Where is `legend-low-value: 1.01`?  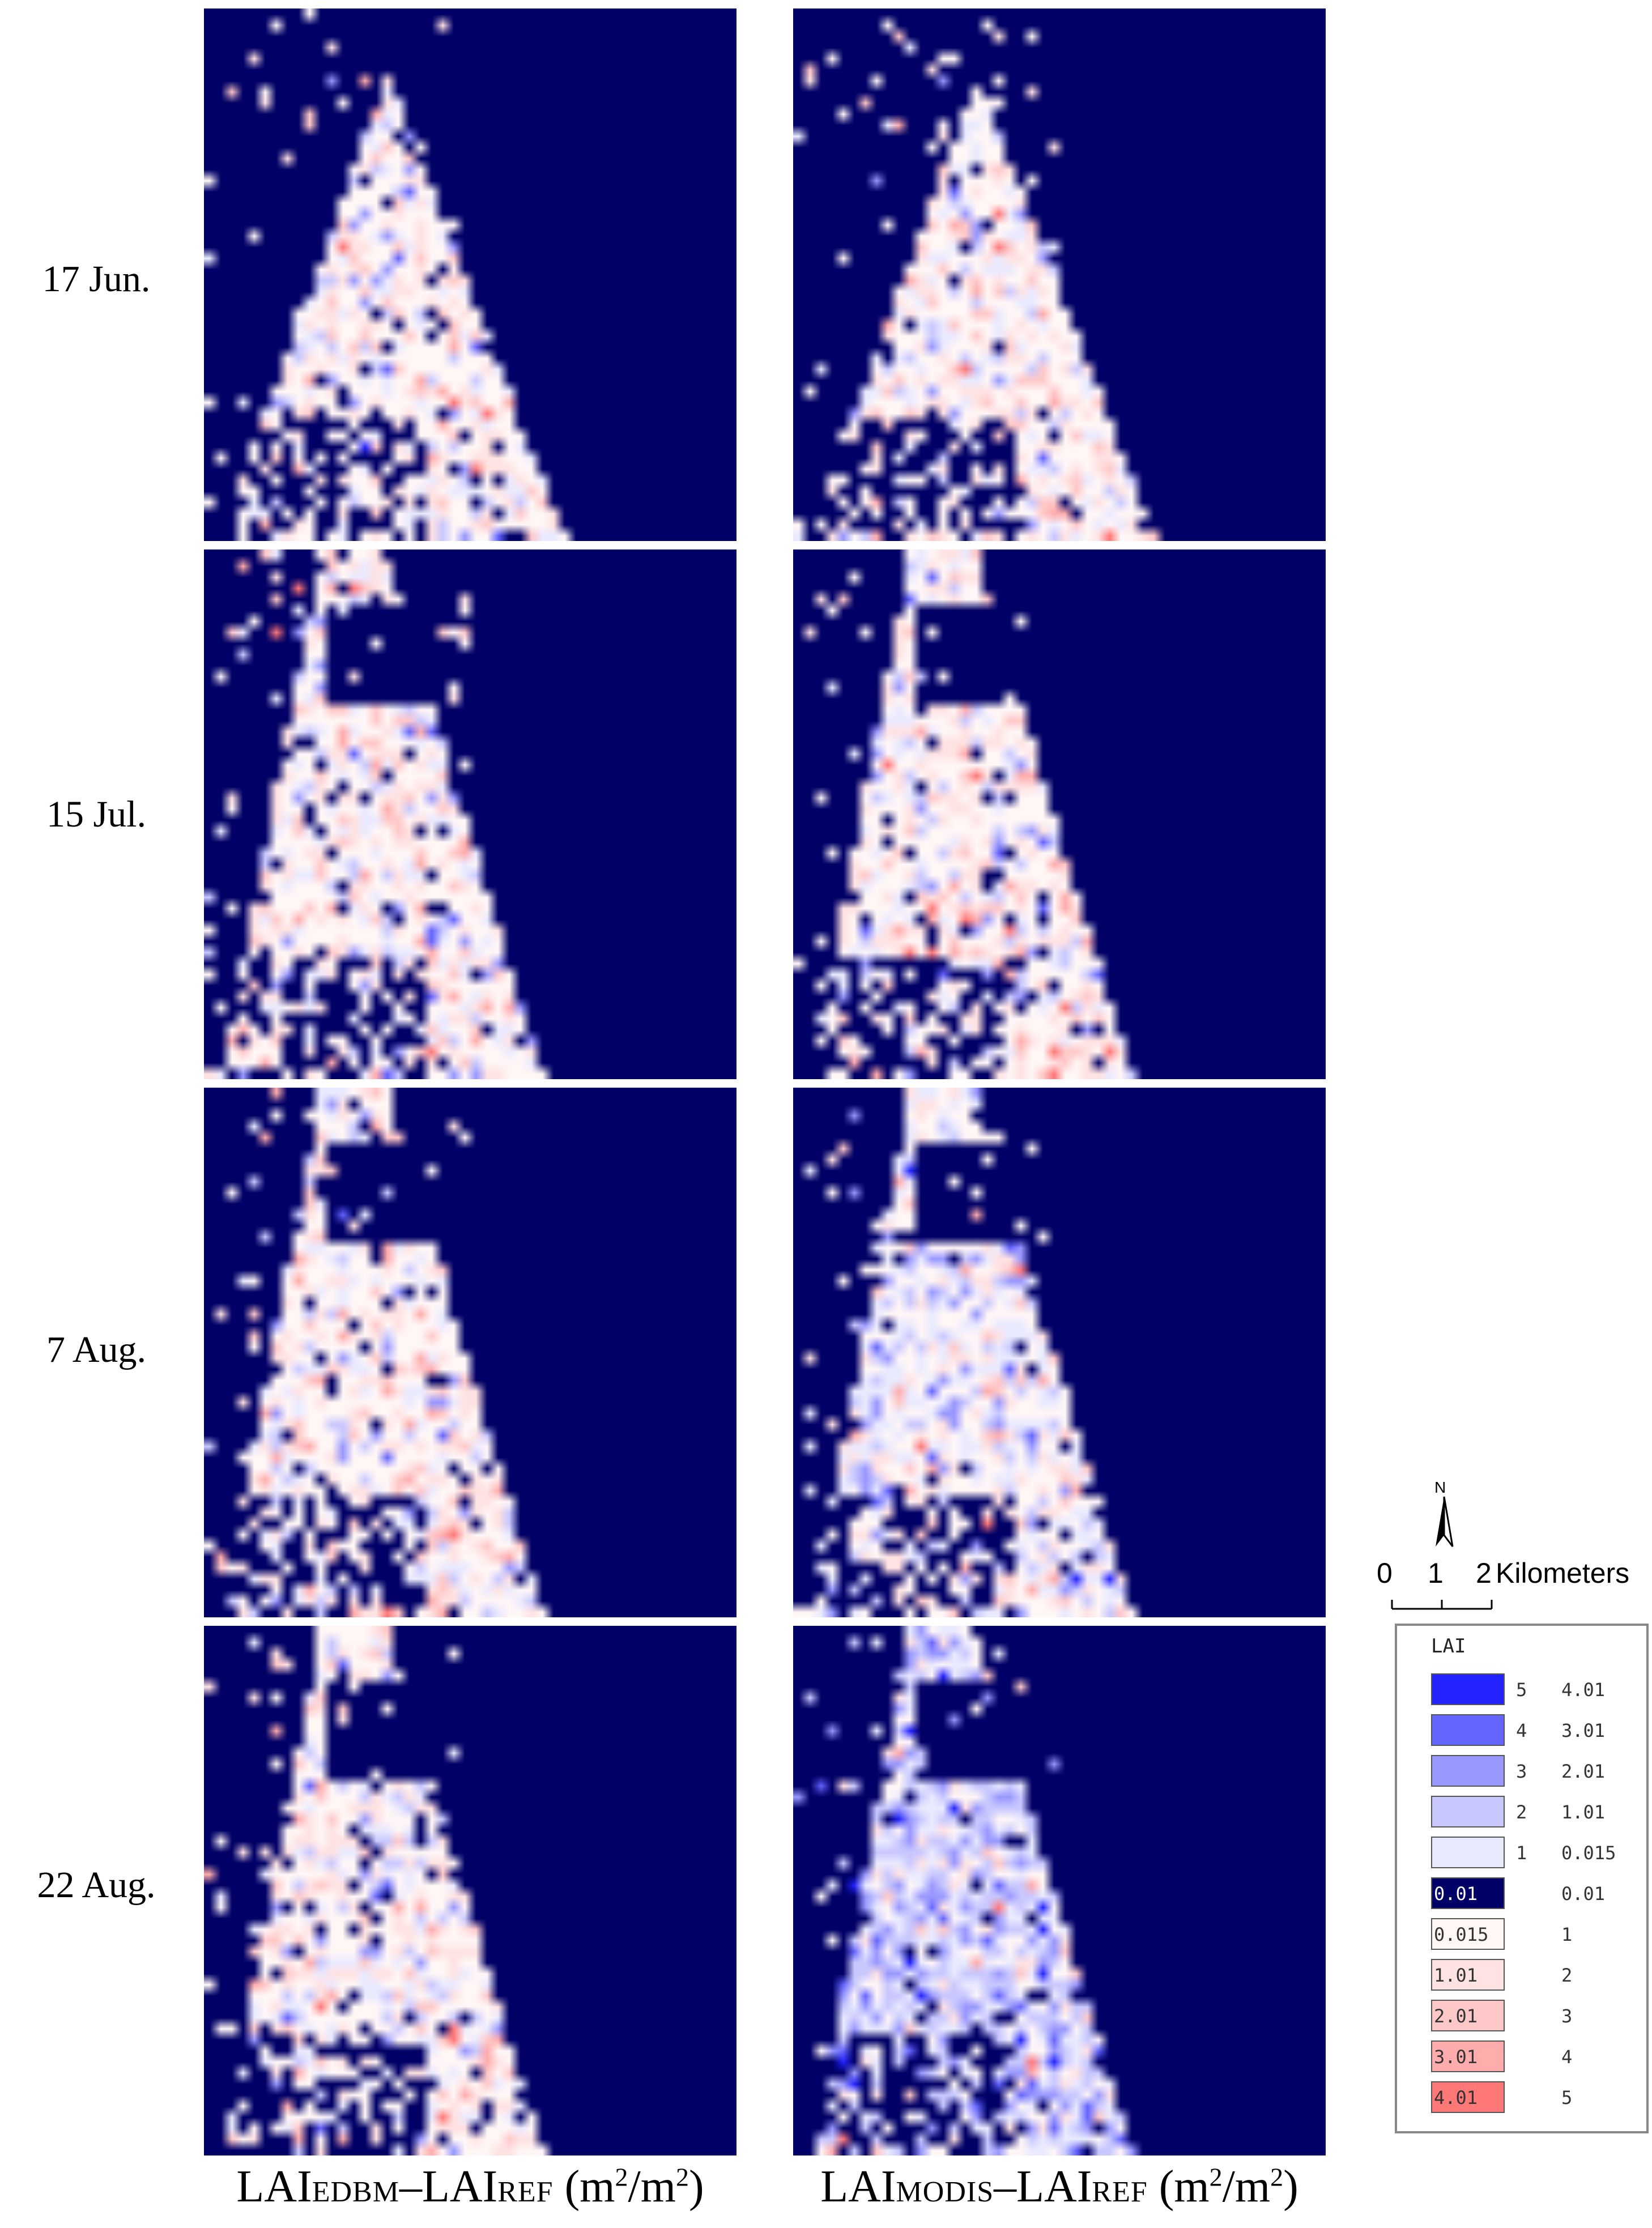 legend-low-value: 1.01 is located at coordinates (1456, 1976).